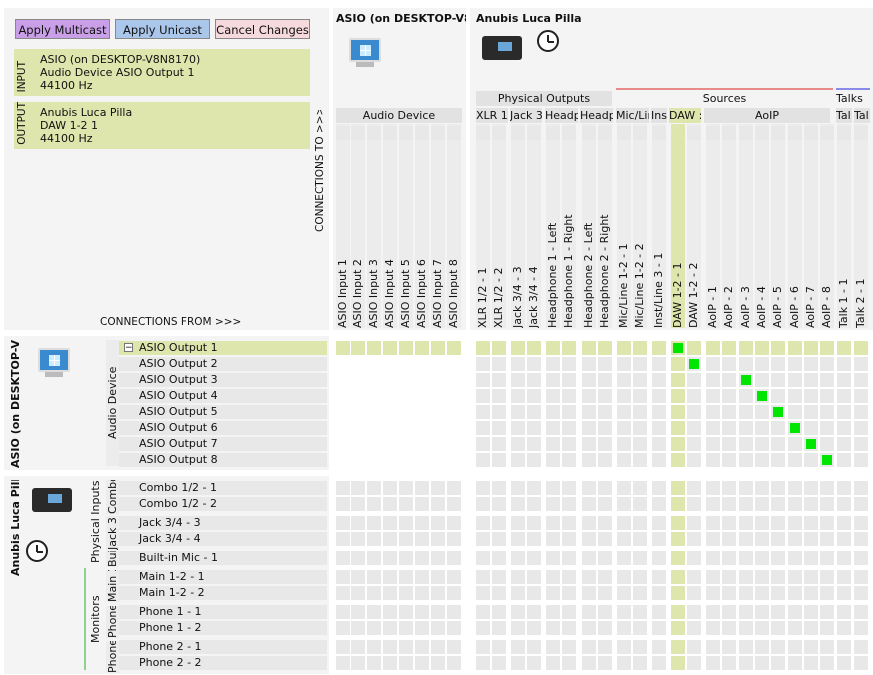 This screenshot has height=675, width=873. What do you see at coordinates (223, 396) in the screenshot?
I see `row-label: ASIO Output 4` at bounding box center [223, 396].